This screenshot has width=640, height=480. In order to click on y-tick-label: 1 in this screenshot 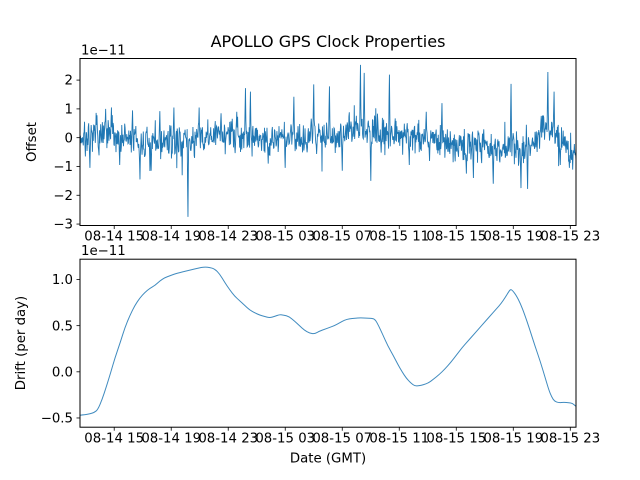, I will do `click(69, 109)`.